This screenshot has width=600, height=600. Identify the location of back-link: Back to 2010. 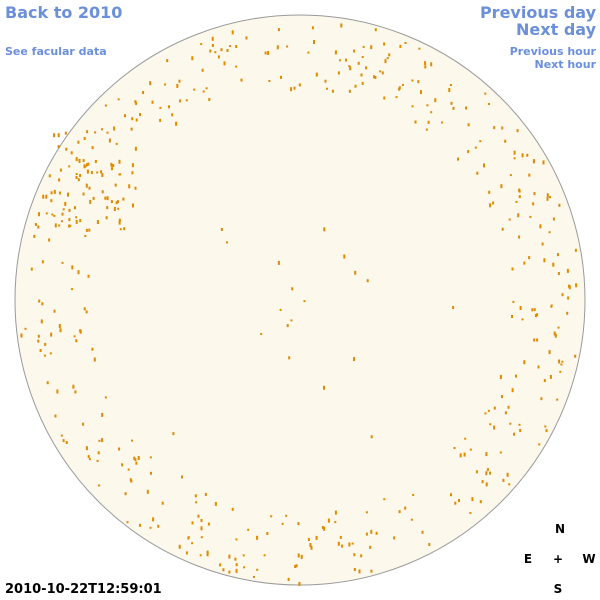
(64, 12).